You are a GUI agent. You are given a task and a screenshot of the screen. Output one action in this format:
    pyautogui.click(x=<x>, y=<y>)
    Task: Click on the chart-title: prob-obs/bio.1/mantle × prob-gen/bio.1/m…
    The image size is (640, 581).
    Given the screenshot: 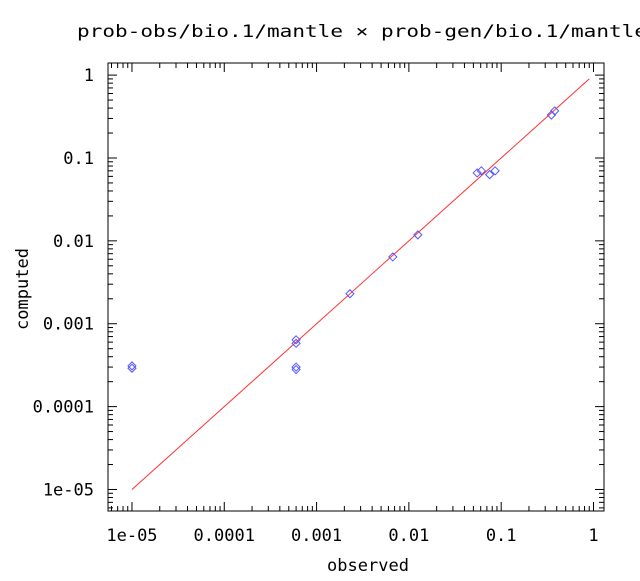 What is the action you would take?
    pyautogui.click(x=358, y=32)
    